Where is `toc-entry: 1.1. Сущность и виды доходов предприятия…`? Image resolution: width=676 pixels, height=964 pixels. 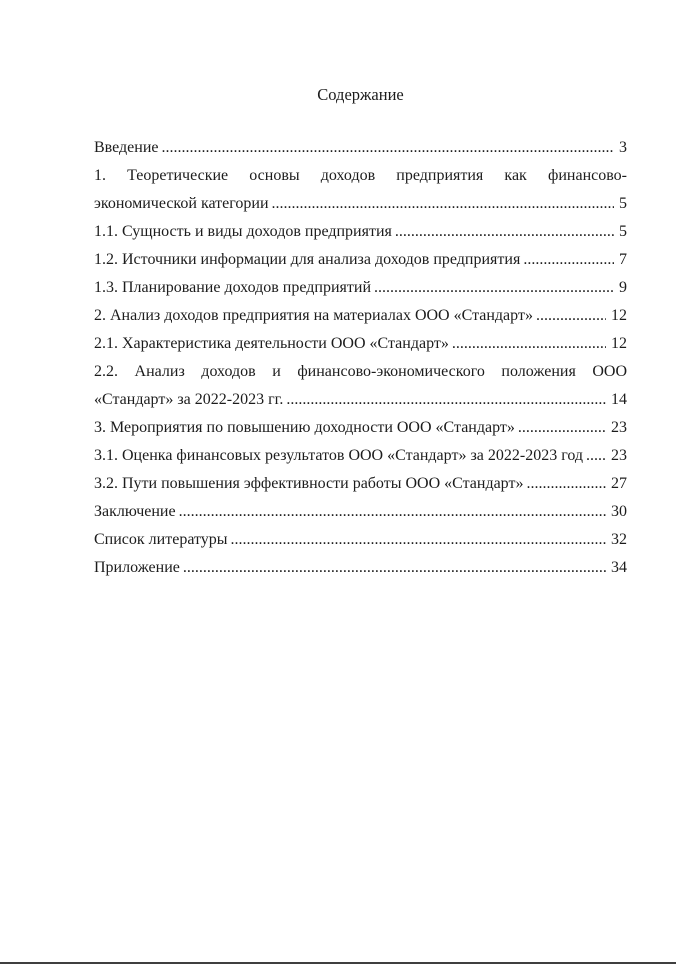
toc-entry: 1.1. Сущность и виды доходов предприятия… is located at coordinates (360, 232).